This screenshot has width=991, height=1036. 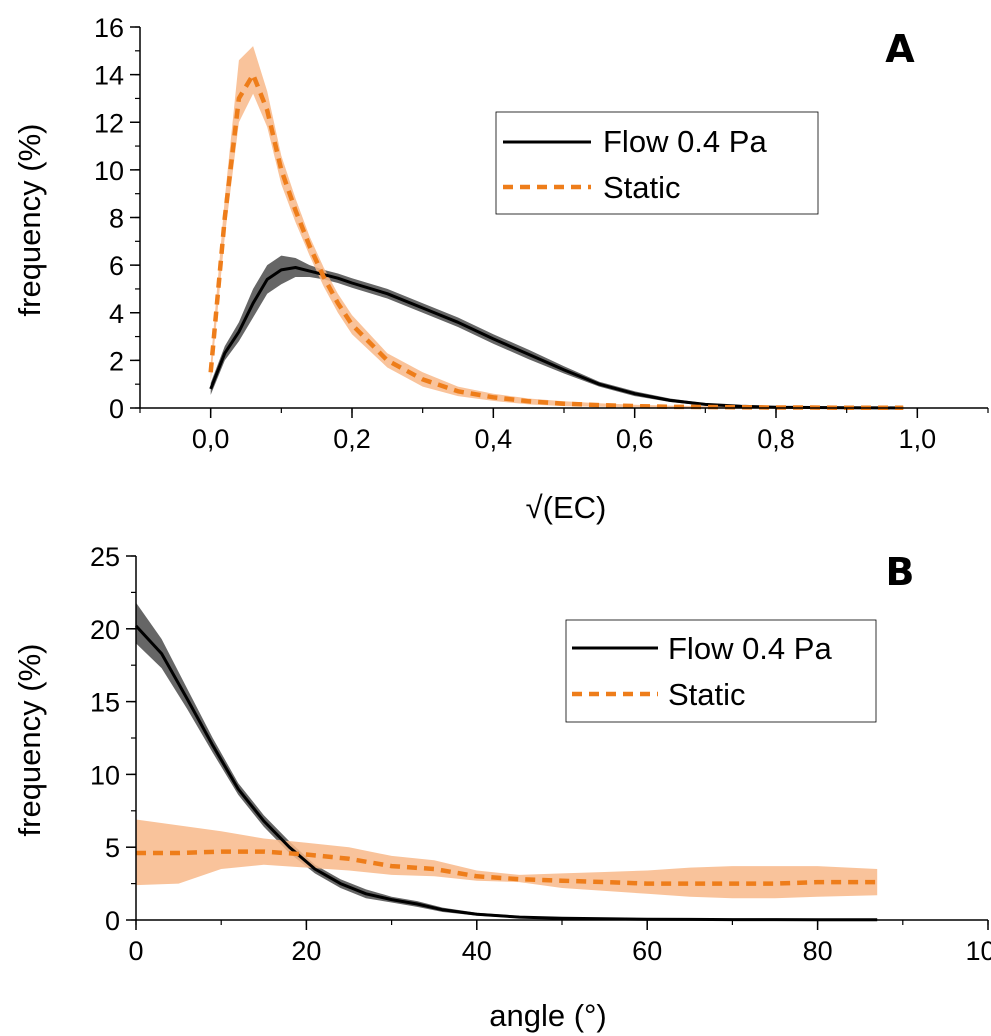 What do you see at coordinates (918, 439) in the screenshot?
I see `panel-a-x-tick-label: 1,0` at bounding box center [918, 439].